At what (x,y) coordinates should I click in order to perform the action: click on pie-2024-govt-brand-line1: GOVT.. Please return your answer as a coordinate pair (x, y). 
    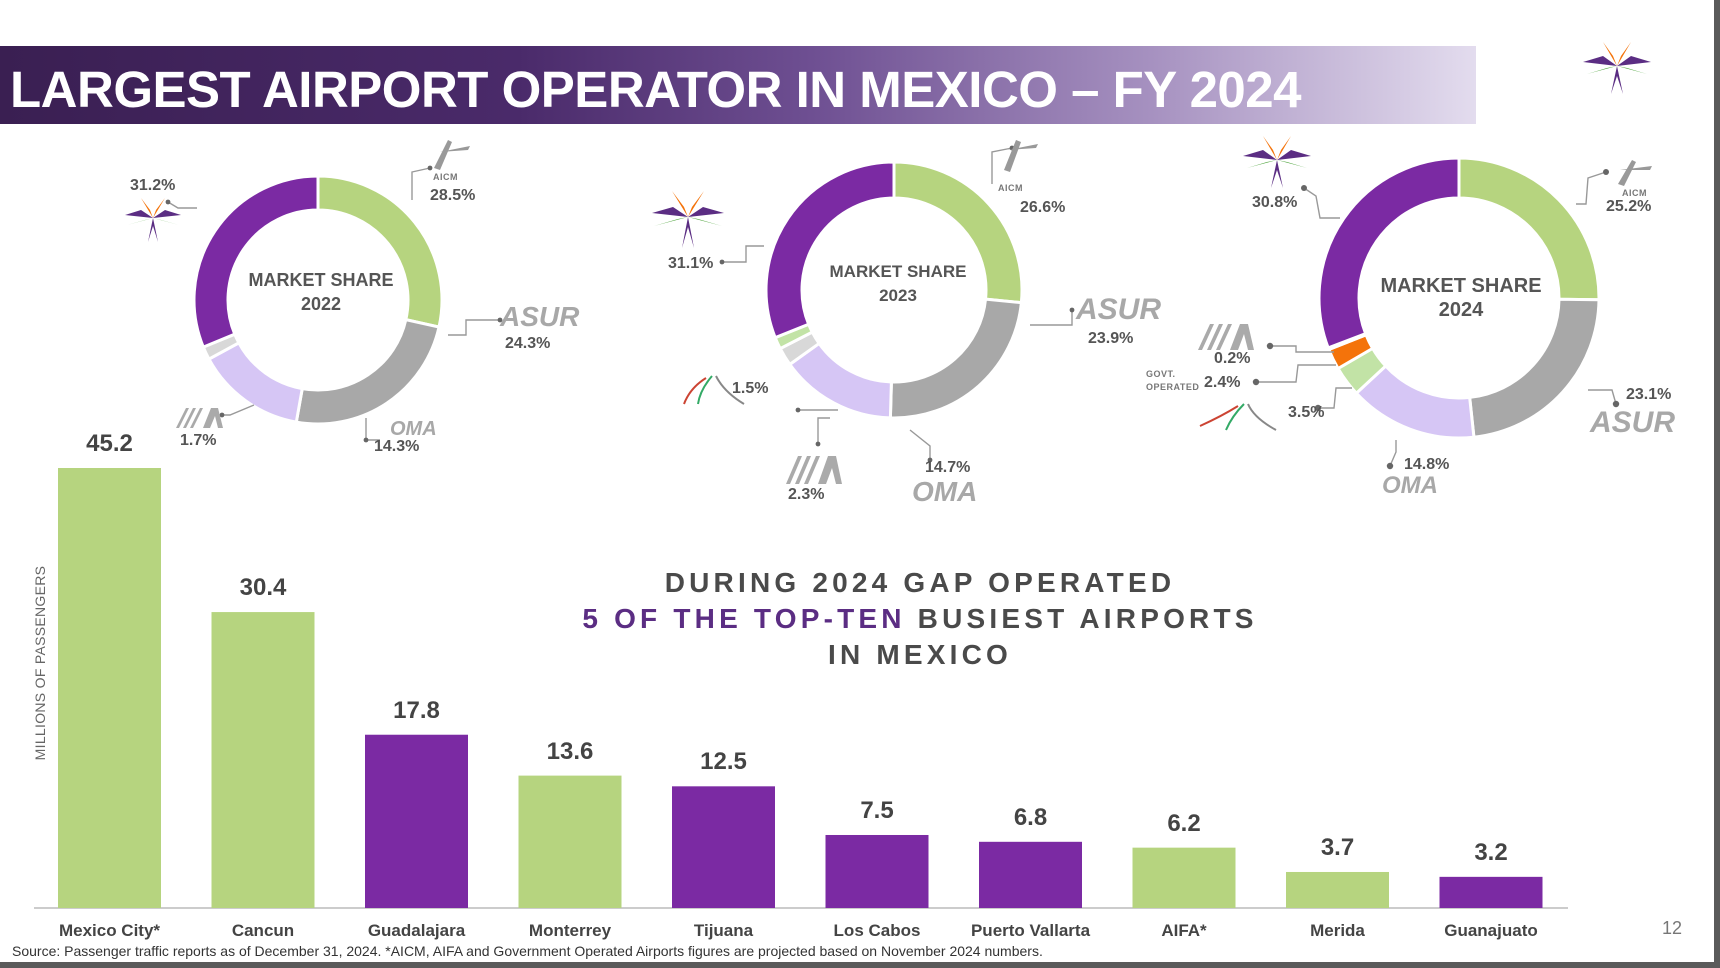
    Looking at the image, I should click on (1161, 374).